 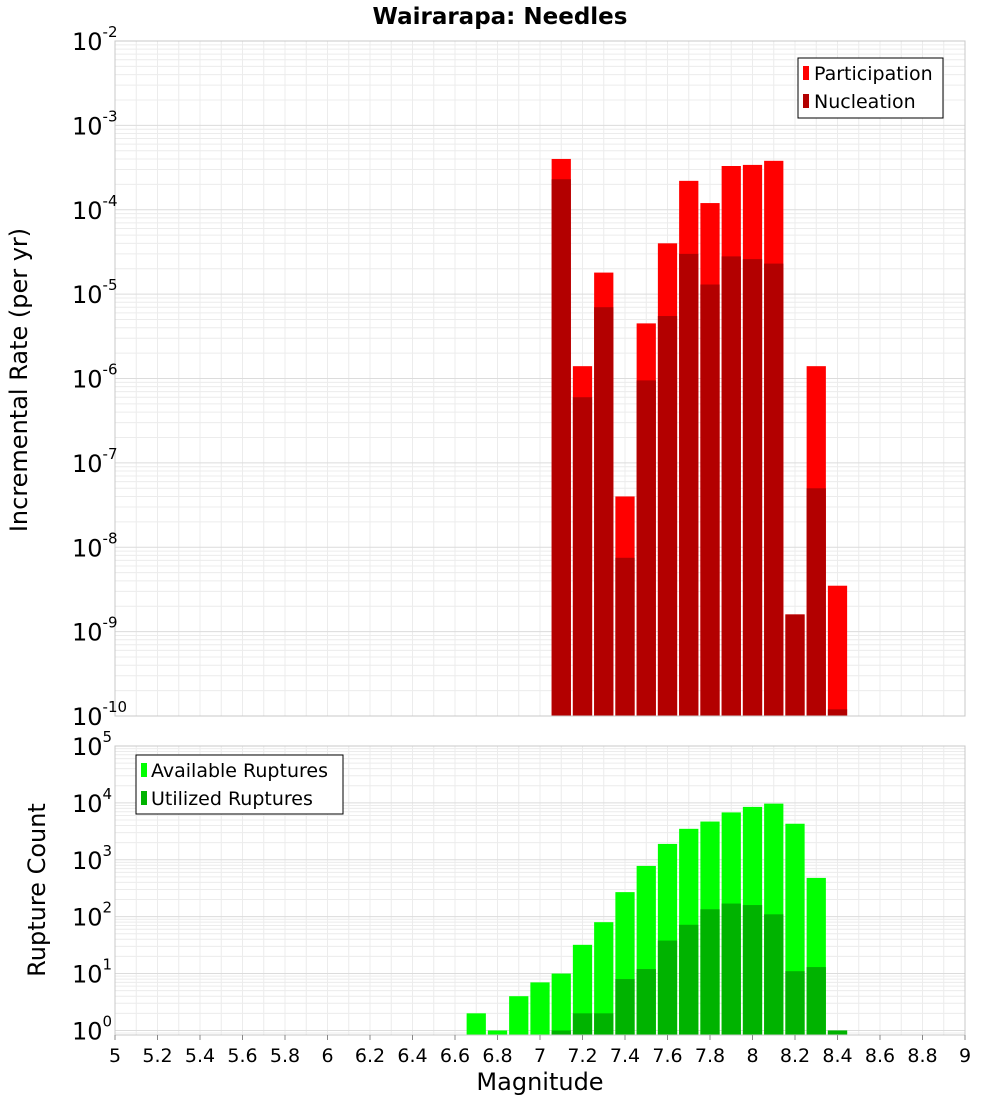 What do you see at coordinates (657, 919) in the screenshot?
I see `bottom-bars` at bounding box center [657, 919].